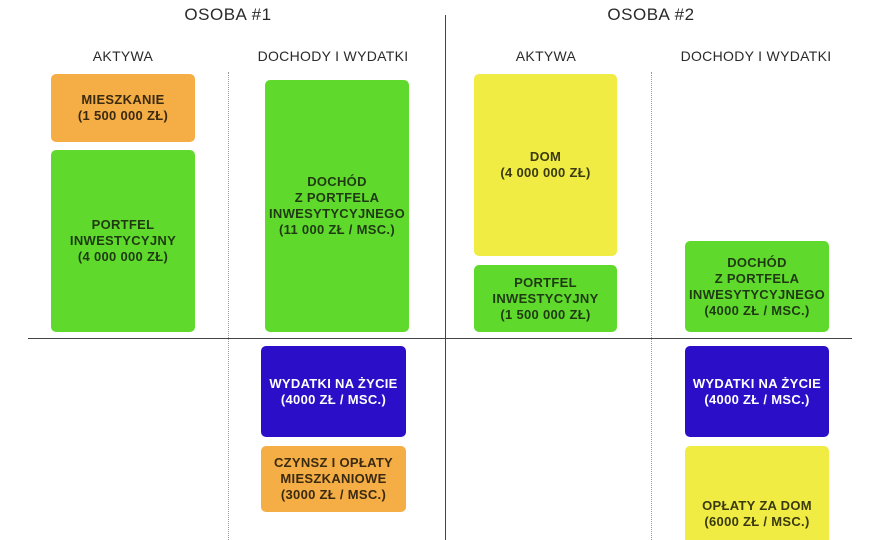 Image resolution: width=880 pixels, height=540 pixels. What do you see at coordinates (123, 256) in the screenshot?
I see `p1-portfolio-value: (4 000 000 ZŁ)` at bounding box center [123, 256].